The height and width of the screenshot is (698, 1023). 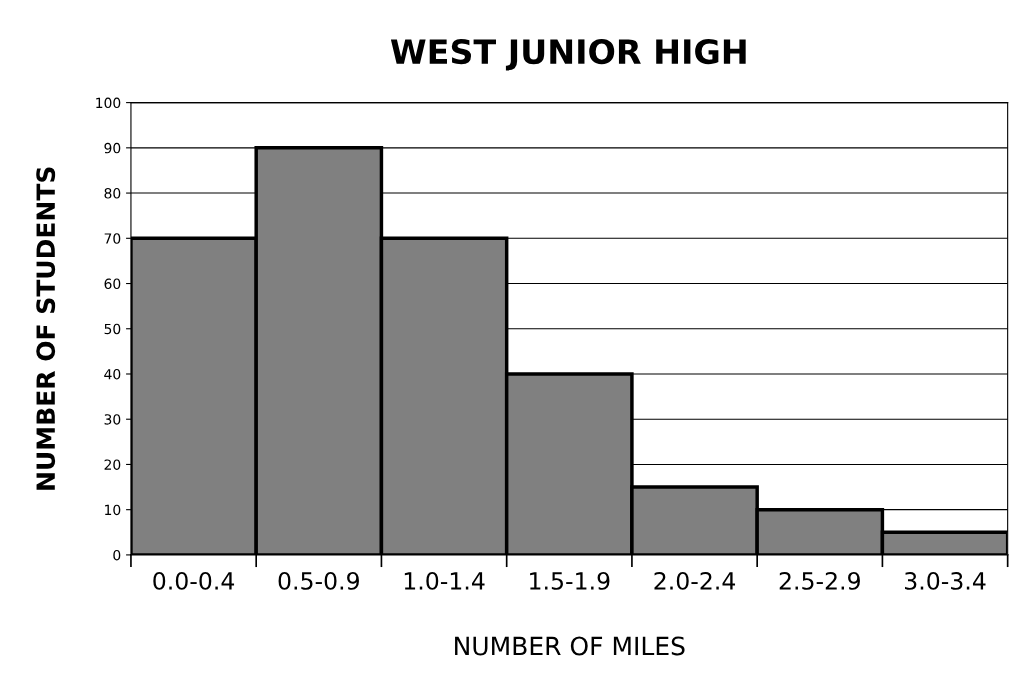 I want to click on y-tick-label: 100, so click(x=108, y=103).